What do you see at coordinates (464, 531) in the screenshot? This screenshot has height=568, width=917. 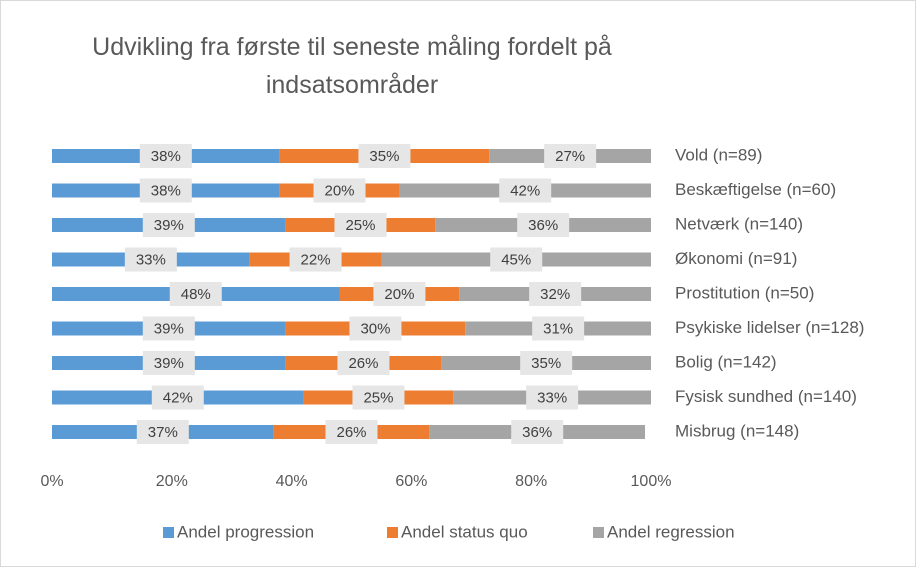 I see `legend-label: Andel status quo` at bounding box center [464, 531].